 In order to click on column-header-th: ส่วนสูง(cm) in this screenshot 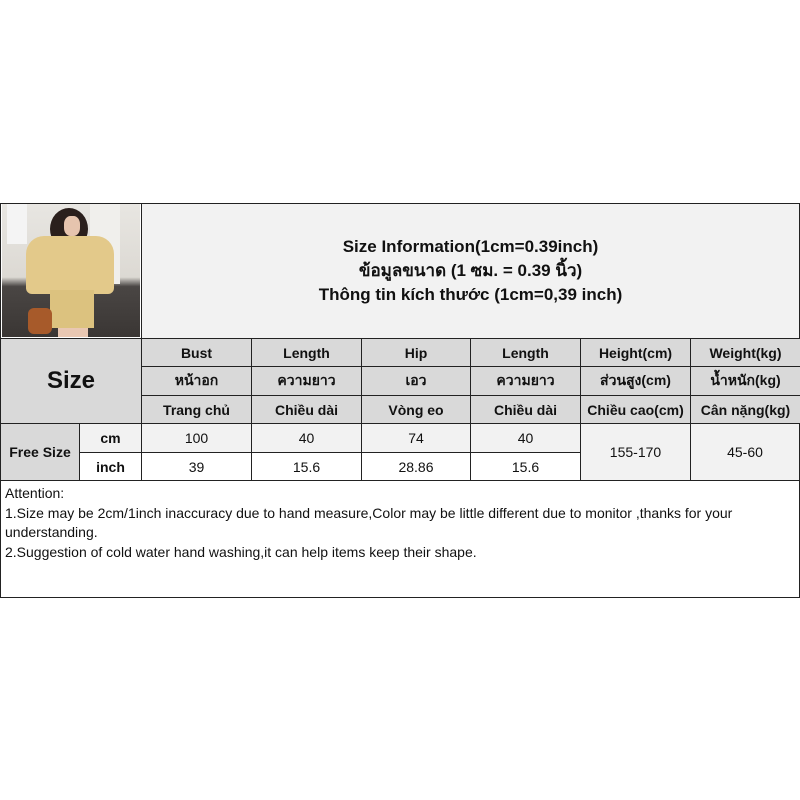, I will do `click(635, 381)`.